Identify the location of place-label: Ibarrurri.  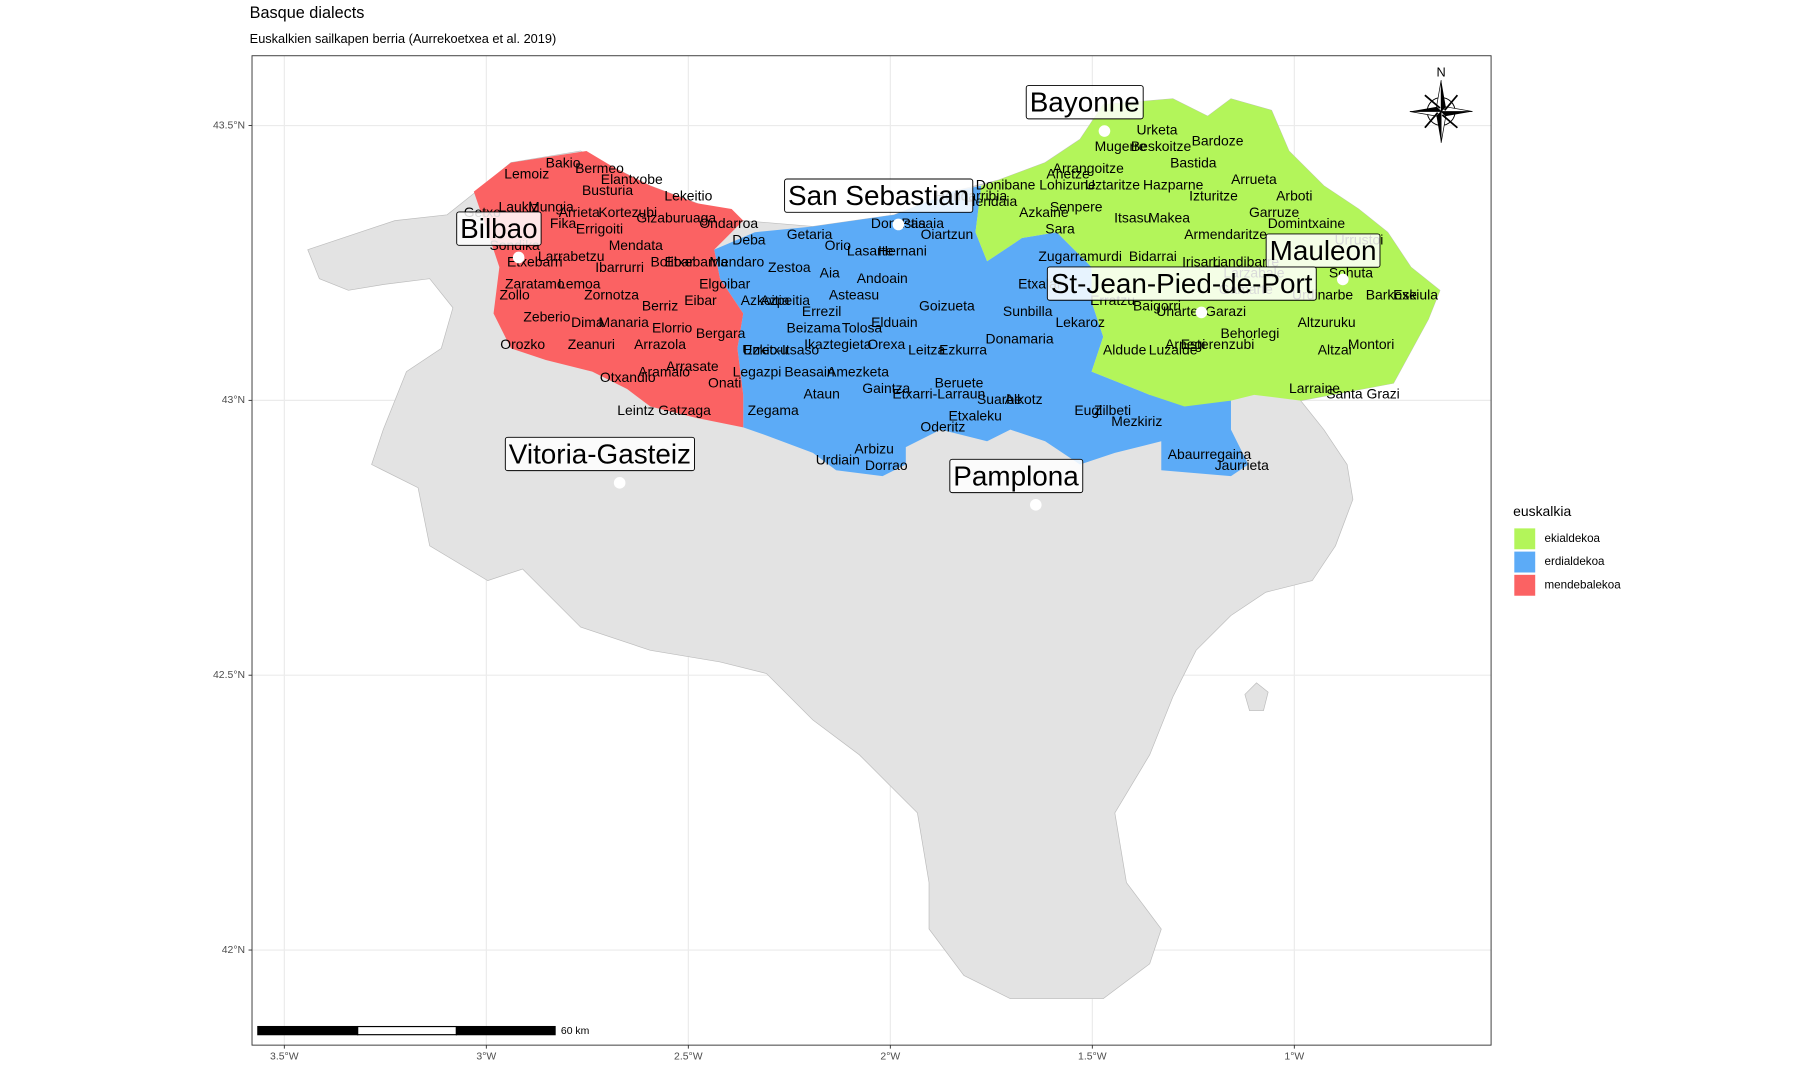
(619, 267).